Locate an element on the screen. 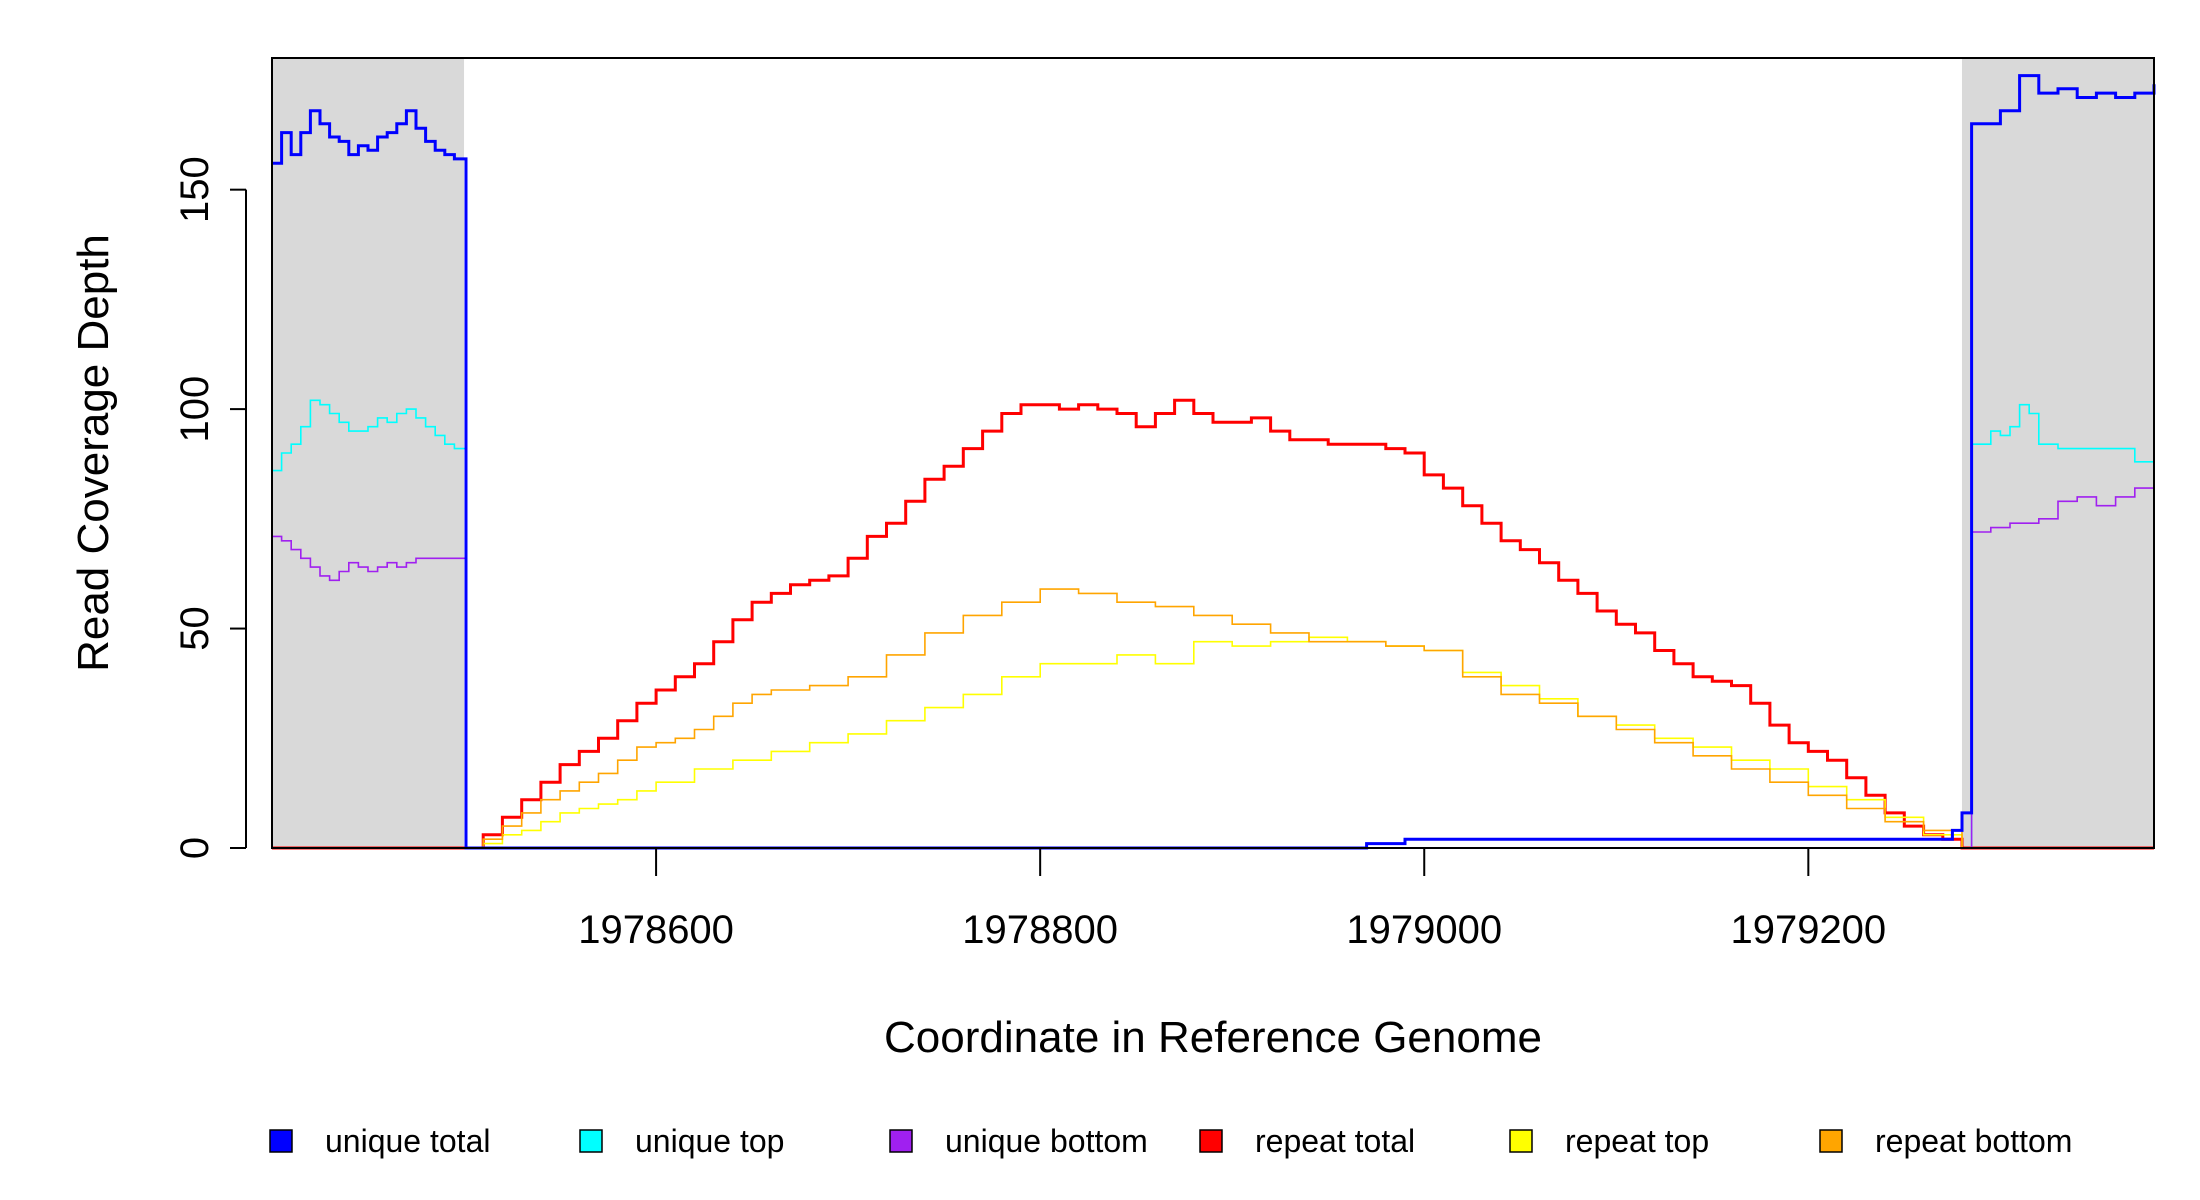 This screenshot has height=1200, width=2200. legend-label-repeat-top: repeat top is located at coordinates (1637, 1141).